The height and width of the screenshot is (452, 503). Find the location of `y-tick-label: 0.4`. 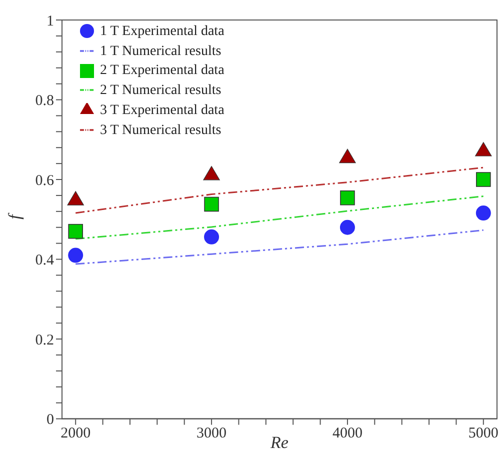

y-tick-label: 0.4 is located at coordinates (44, 260).